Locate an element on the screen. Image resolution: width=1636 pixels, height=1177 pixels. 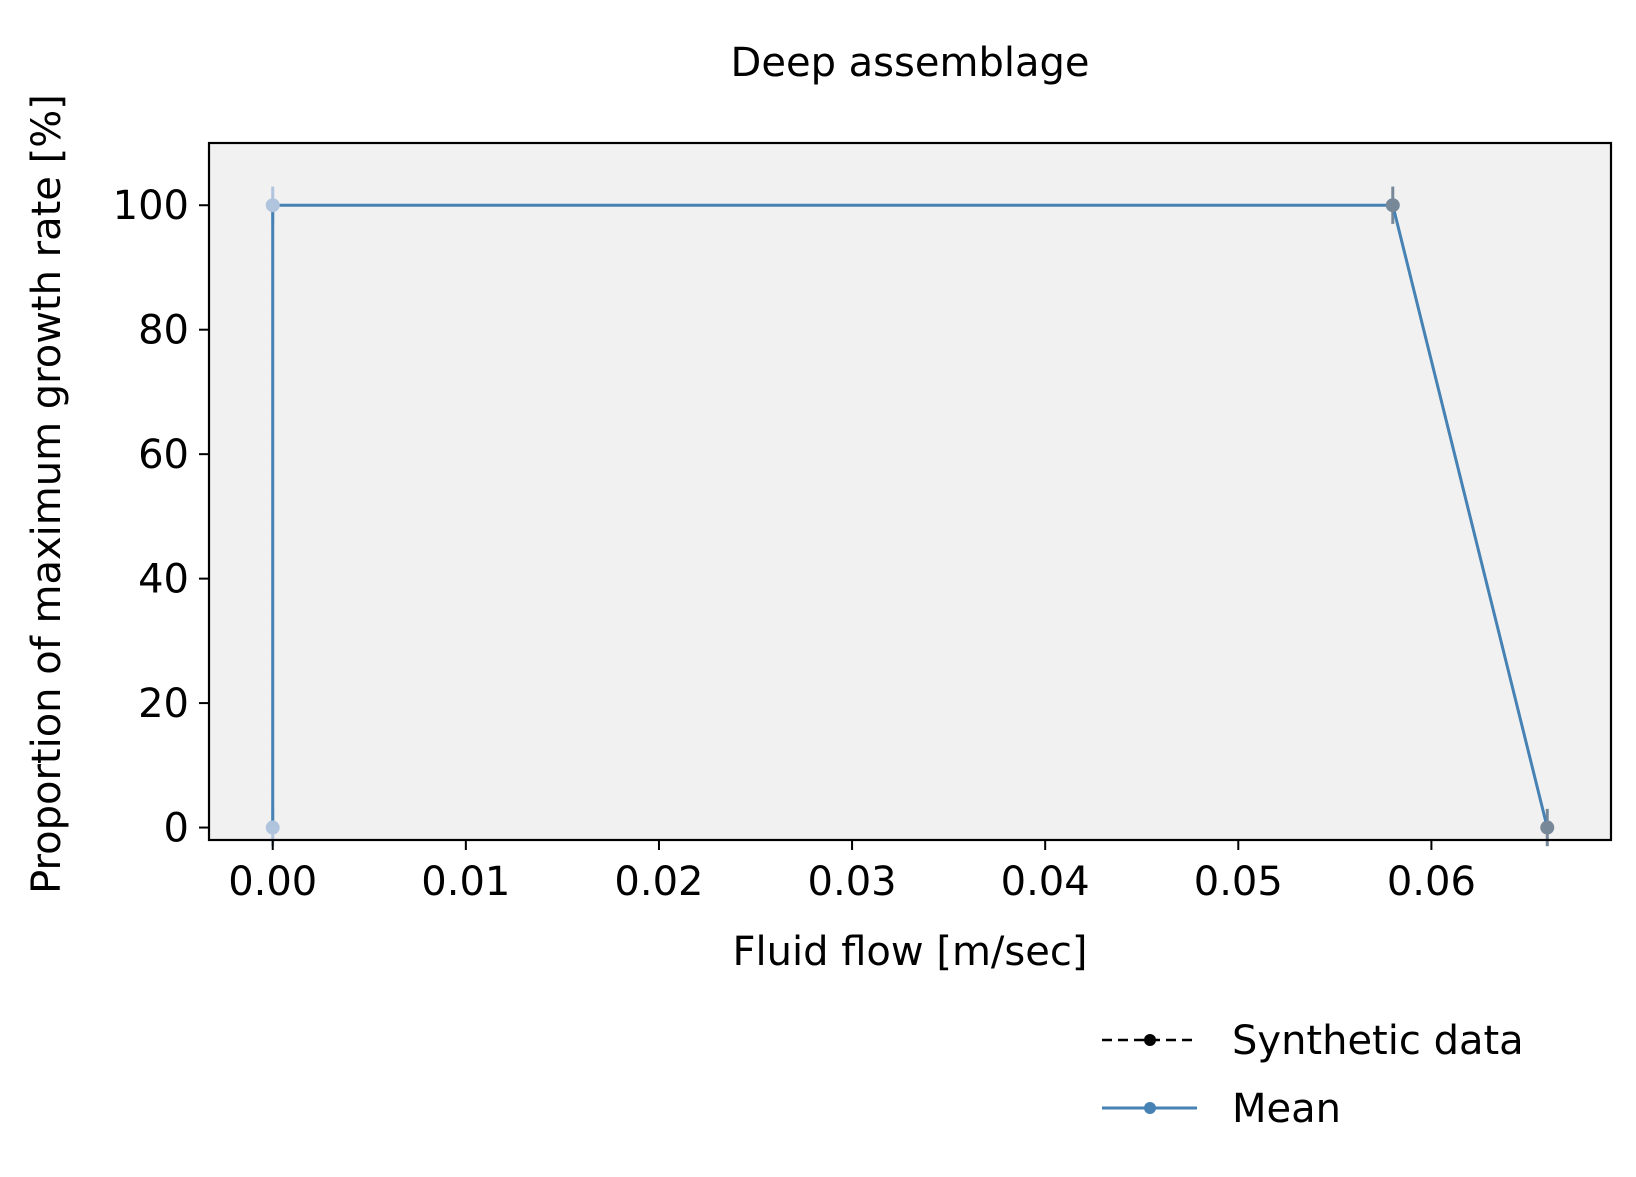
legend-mean-marker is located at coordinates (1150, 1108).